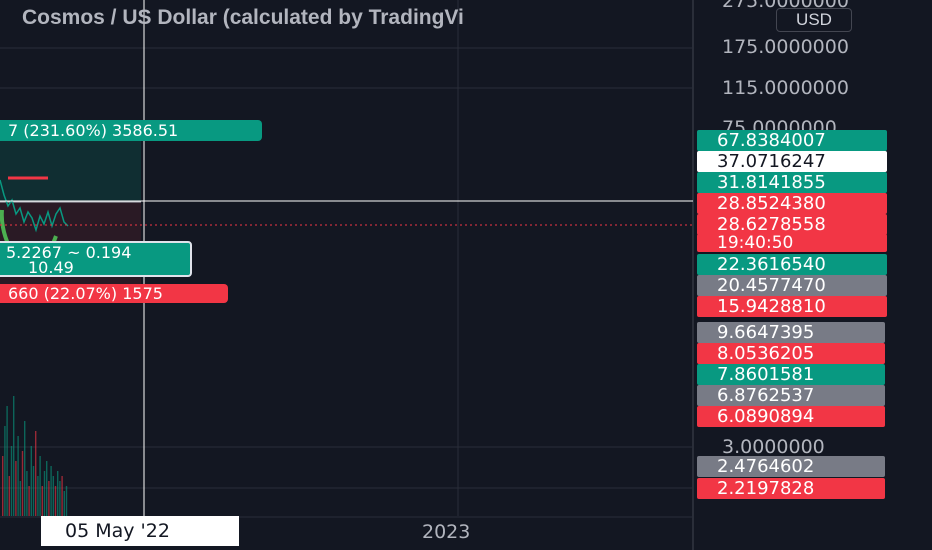 The width and height of the screenshot is (932, 550). I want to click on price-tag: 15.9428810, so click(792, 306).